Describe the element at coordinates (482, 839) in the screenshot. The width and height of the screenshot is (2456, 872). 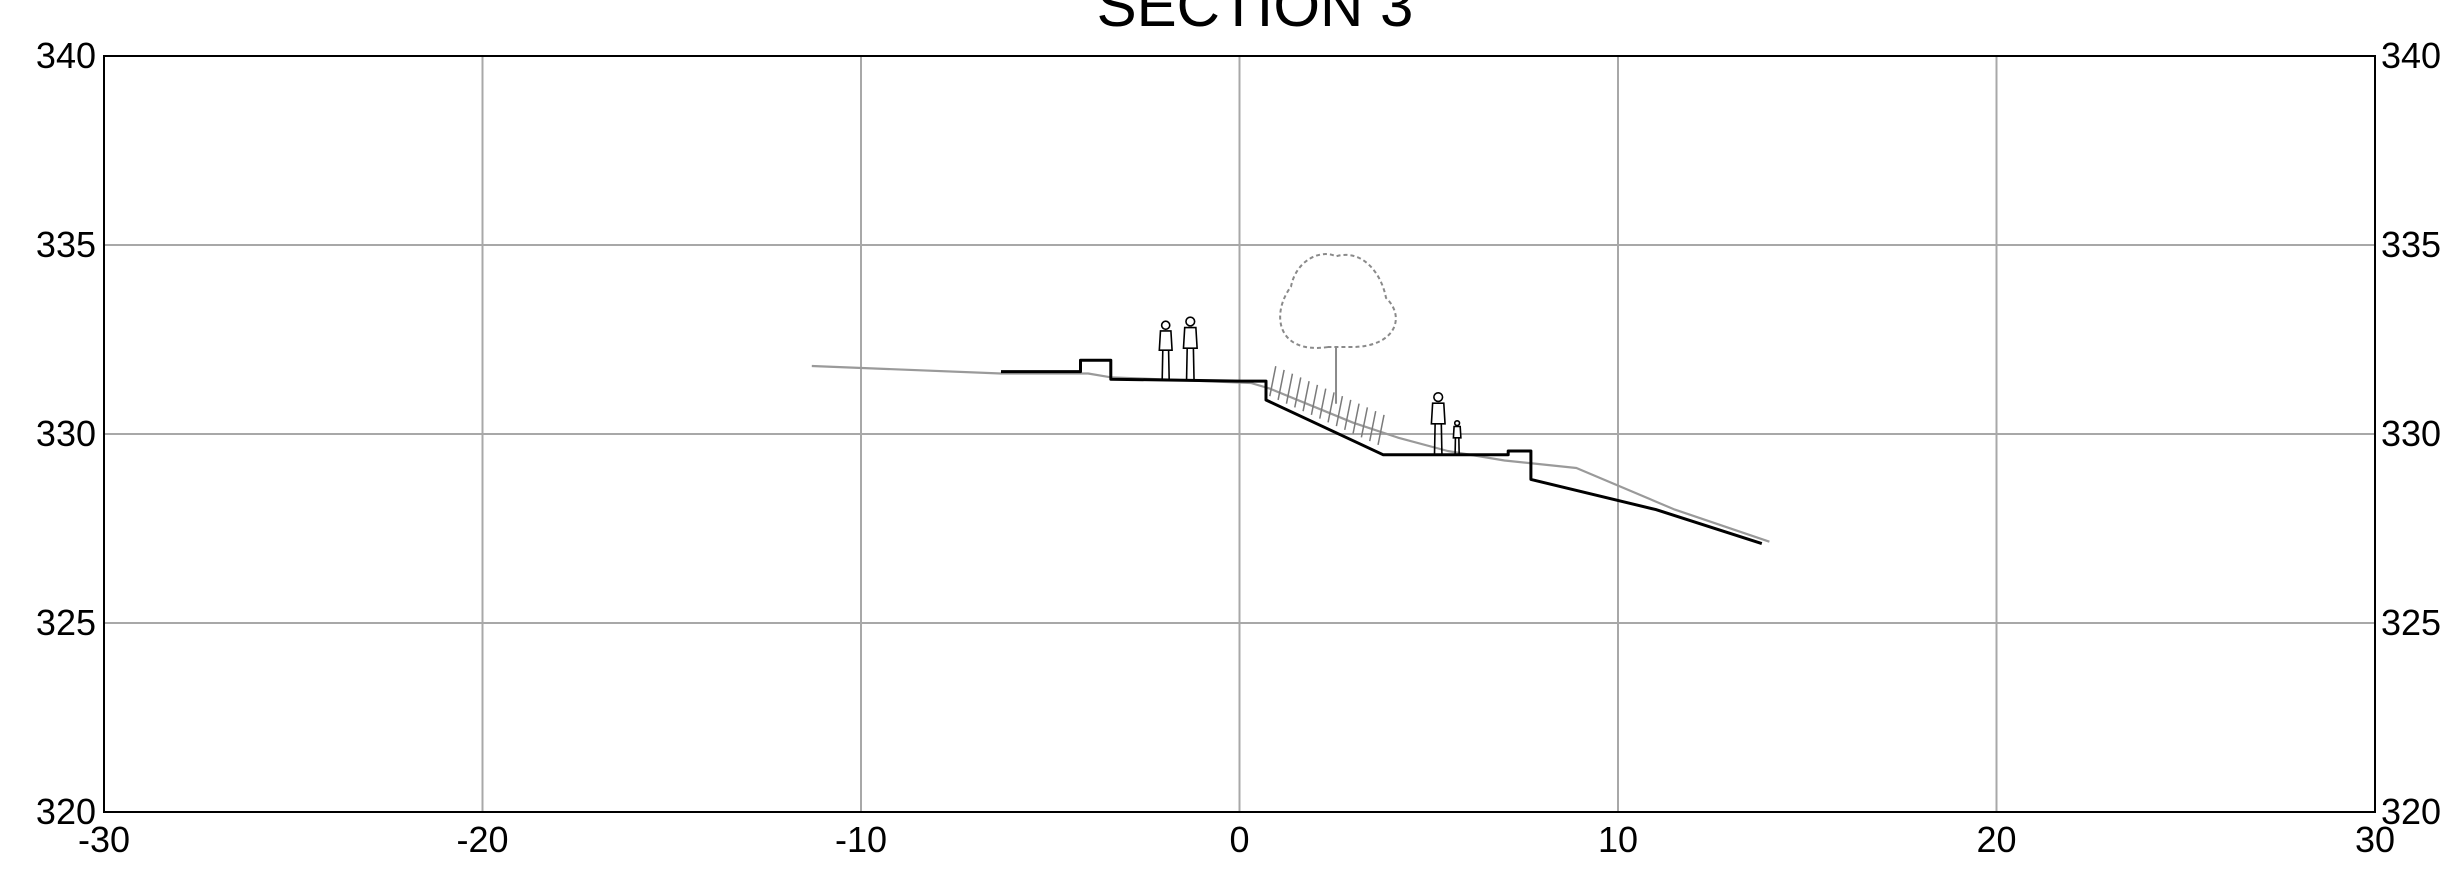
I see `x-tick-label: -20` at that location.